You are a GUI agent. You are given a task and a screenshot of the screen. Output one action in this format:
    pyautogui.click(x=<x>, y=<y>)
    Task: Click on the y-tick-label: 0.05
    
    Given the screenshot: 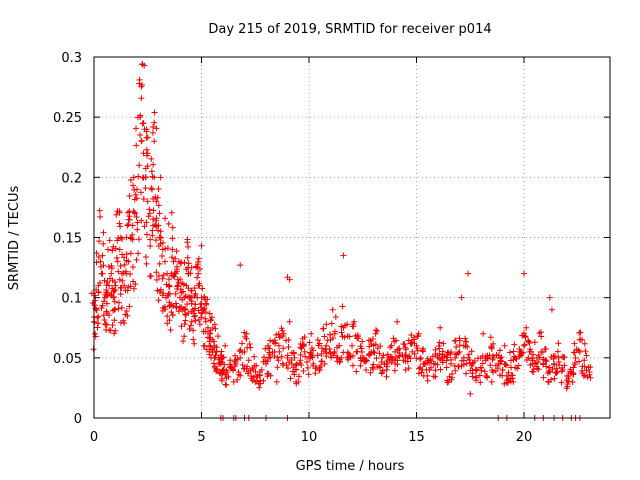 What is the action you would take?
    pyautogui.click(x=67, y=359)
    